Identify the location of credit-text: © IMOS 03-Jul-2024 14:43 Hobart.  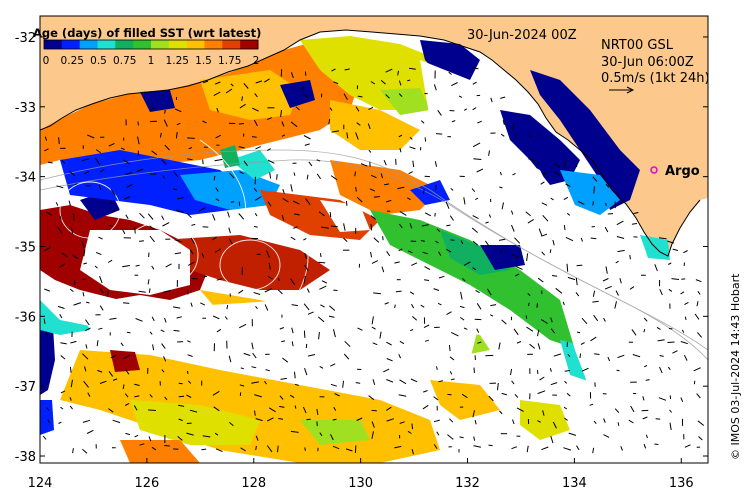
(735, 366).